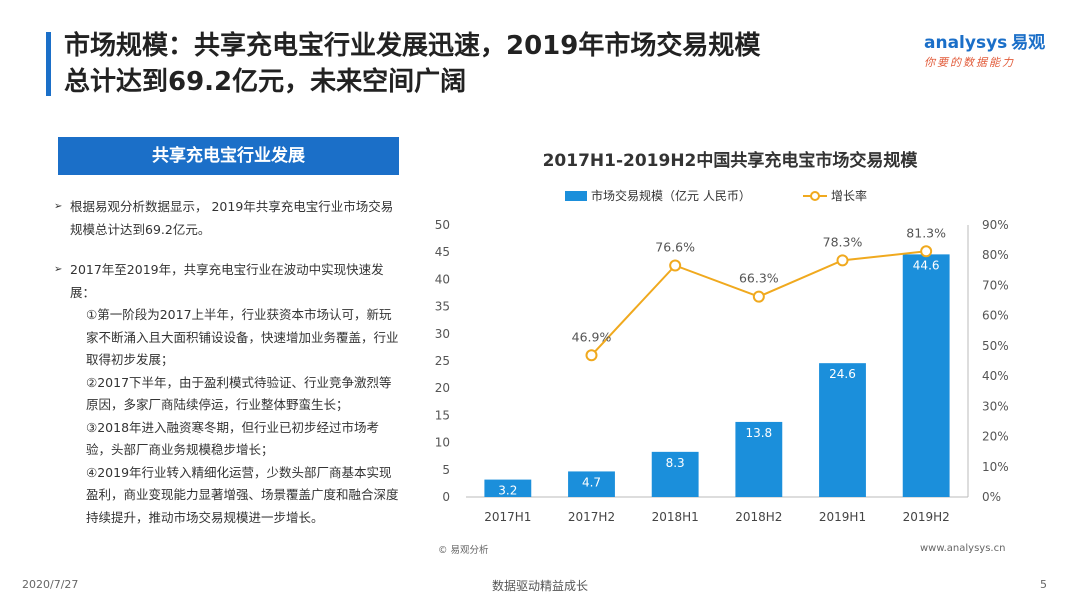 This screenshot has height=608, width=1080. I want to click on growth-rate-label: 76.6%, so click(675, 246).